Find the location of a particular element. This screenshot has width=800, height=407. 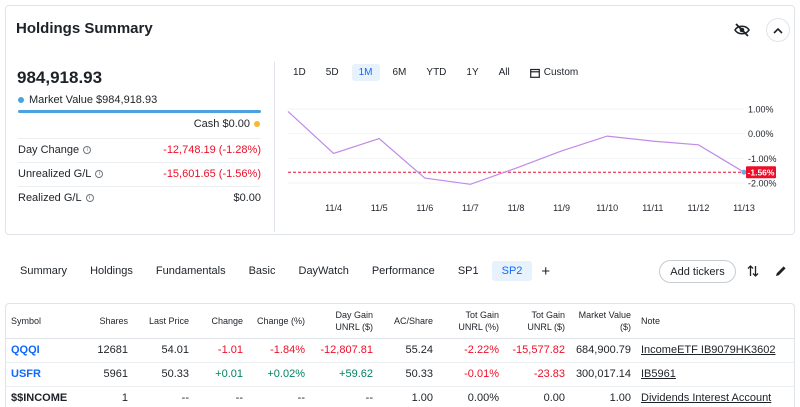

col-change-pct: Change (%) is located at coordinates (279, 321).